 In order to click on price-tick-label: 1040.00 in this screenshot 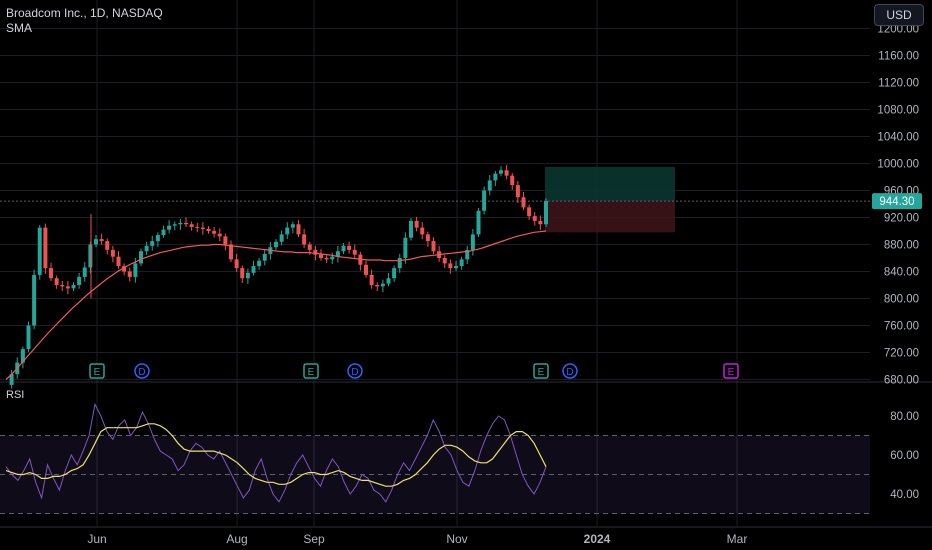, I will do `click(898, 138)`.